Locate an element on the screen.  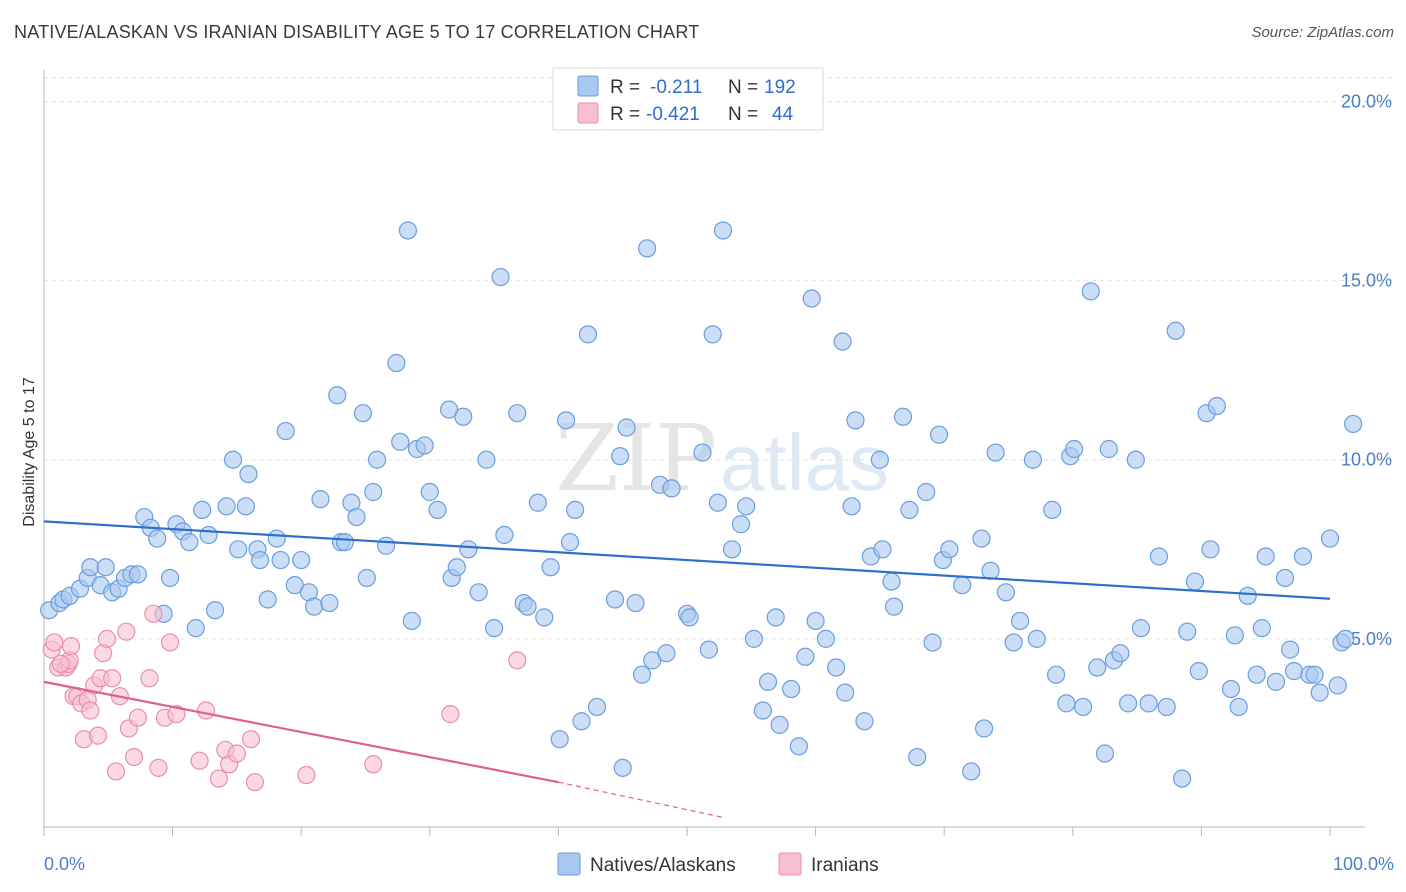
legend-bottom-iranian-swatch is located at coordinates (790, 864).